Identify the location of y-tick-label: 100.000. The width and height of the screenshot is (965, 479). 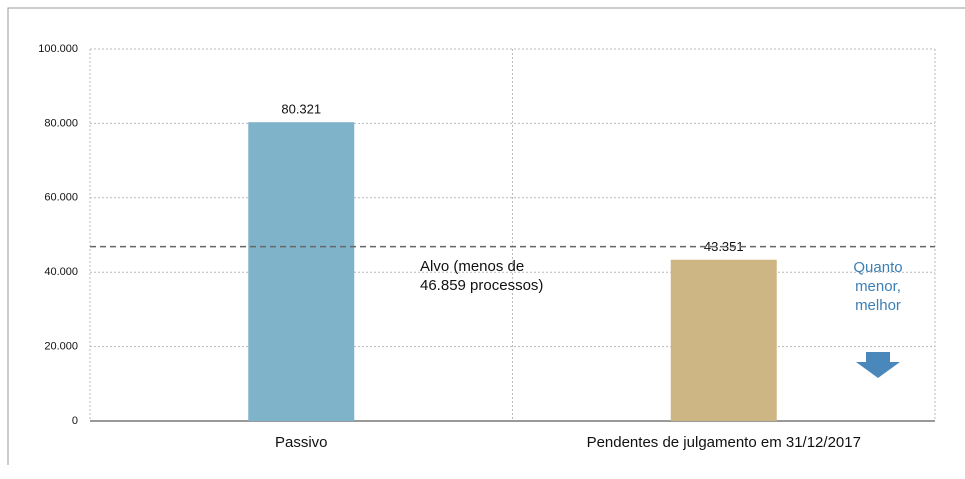
(58, 49).